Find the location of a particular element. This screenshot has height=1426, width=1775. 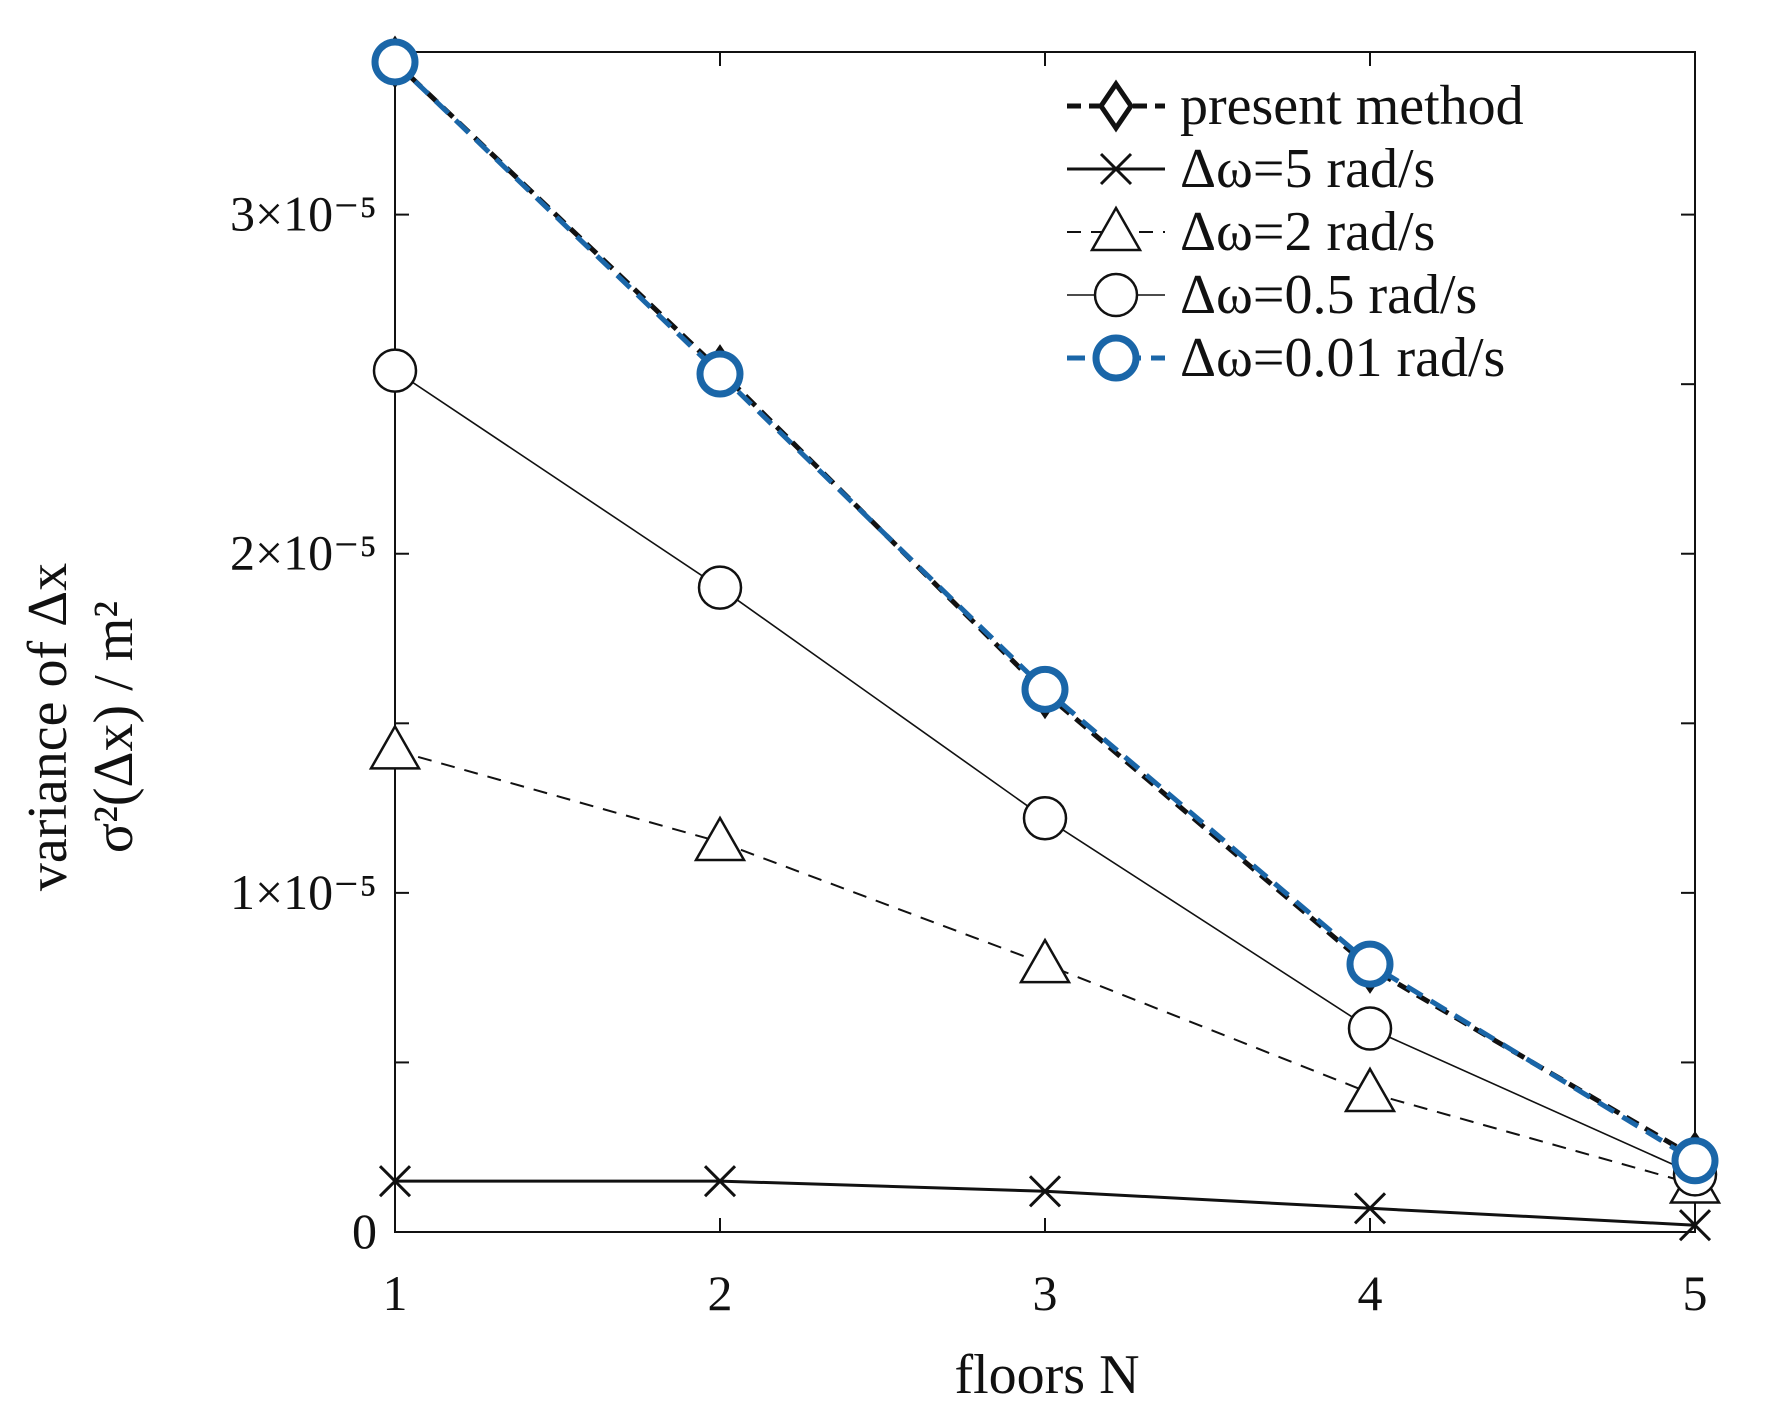

legend-entry: Δω=0.01 rad/s is located at coordinates (1286, 358).